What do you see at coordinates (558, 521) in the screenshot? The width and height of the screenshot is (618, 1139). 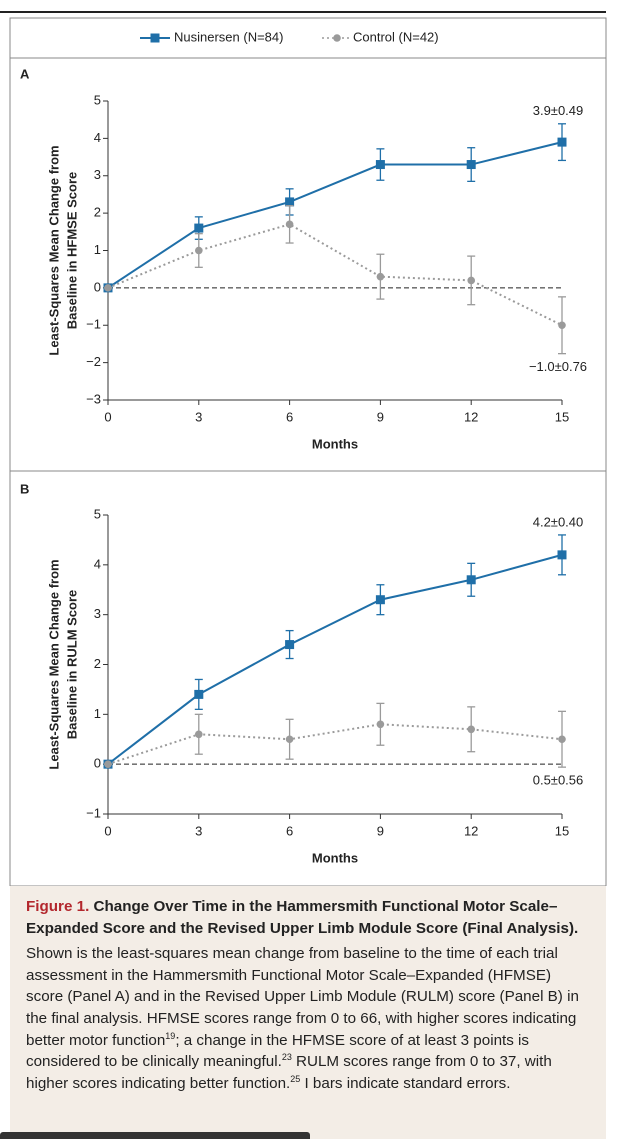 I see `end-label: 4.2±0.40` at bounding box center [558, 521].